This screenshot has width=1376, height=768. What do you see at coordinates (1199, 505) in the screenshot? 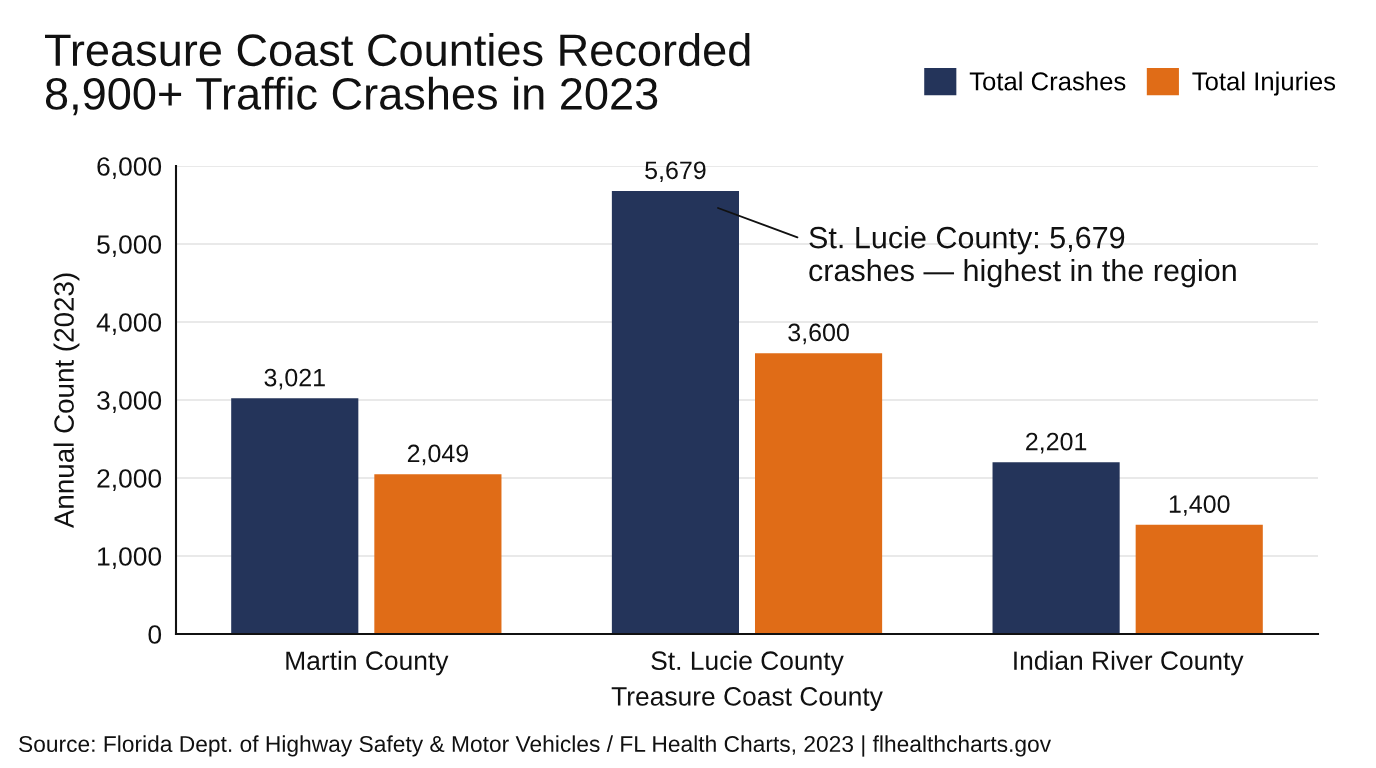
I see `data-label: 1,400` at bounding box center [1199, 505].